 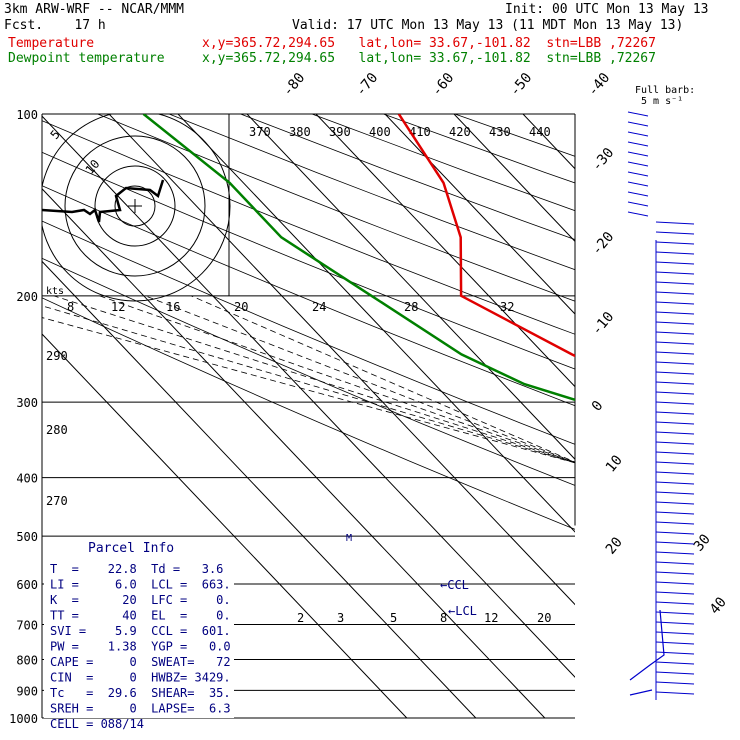 What do you see at coordinates (718, 605) in the screenshot?
I see `isotherm-label: 40` at bounding box center [718, 605].